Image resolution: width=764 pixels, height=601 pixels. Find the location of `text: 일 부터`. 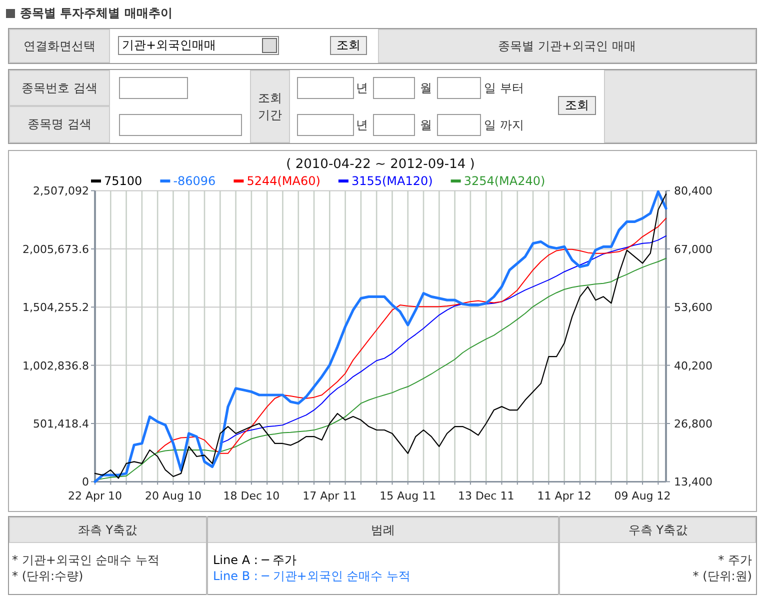

text: 일 부터 is located at coordinates (504, 88).